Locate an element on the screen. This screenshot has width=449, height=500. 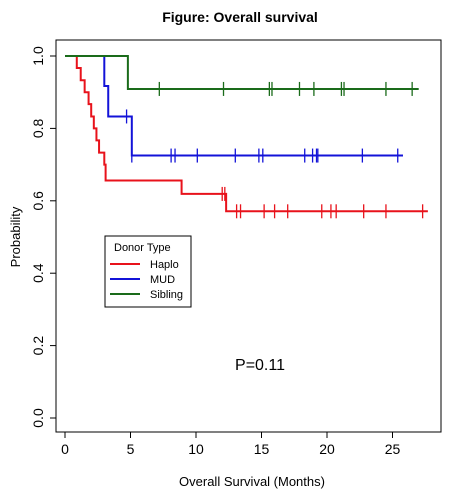
x-axis-label: Overall Survival (Months) is located at coordinates (252, 481).